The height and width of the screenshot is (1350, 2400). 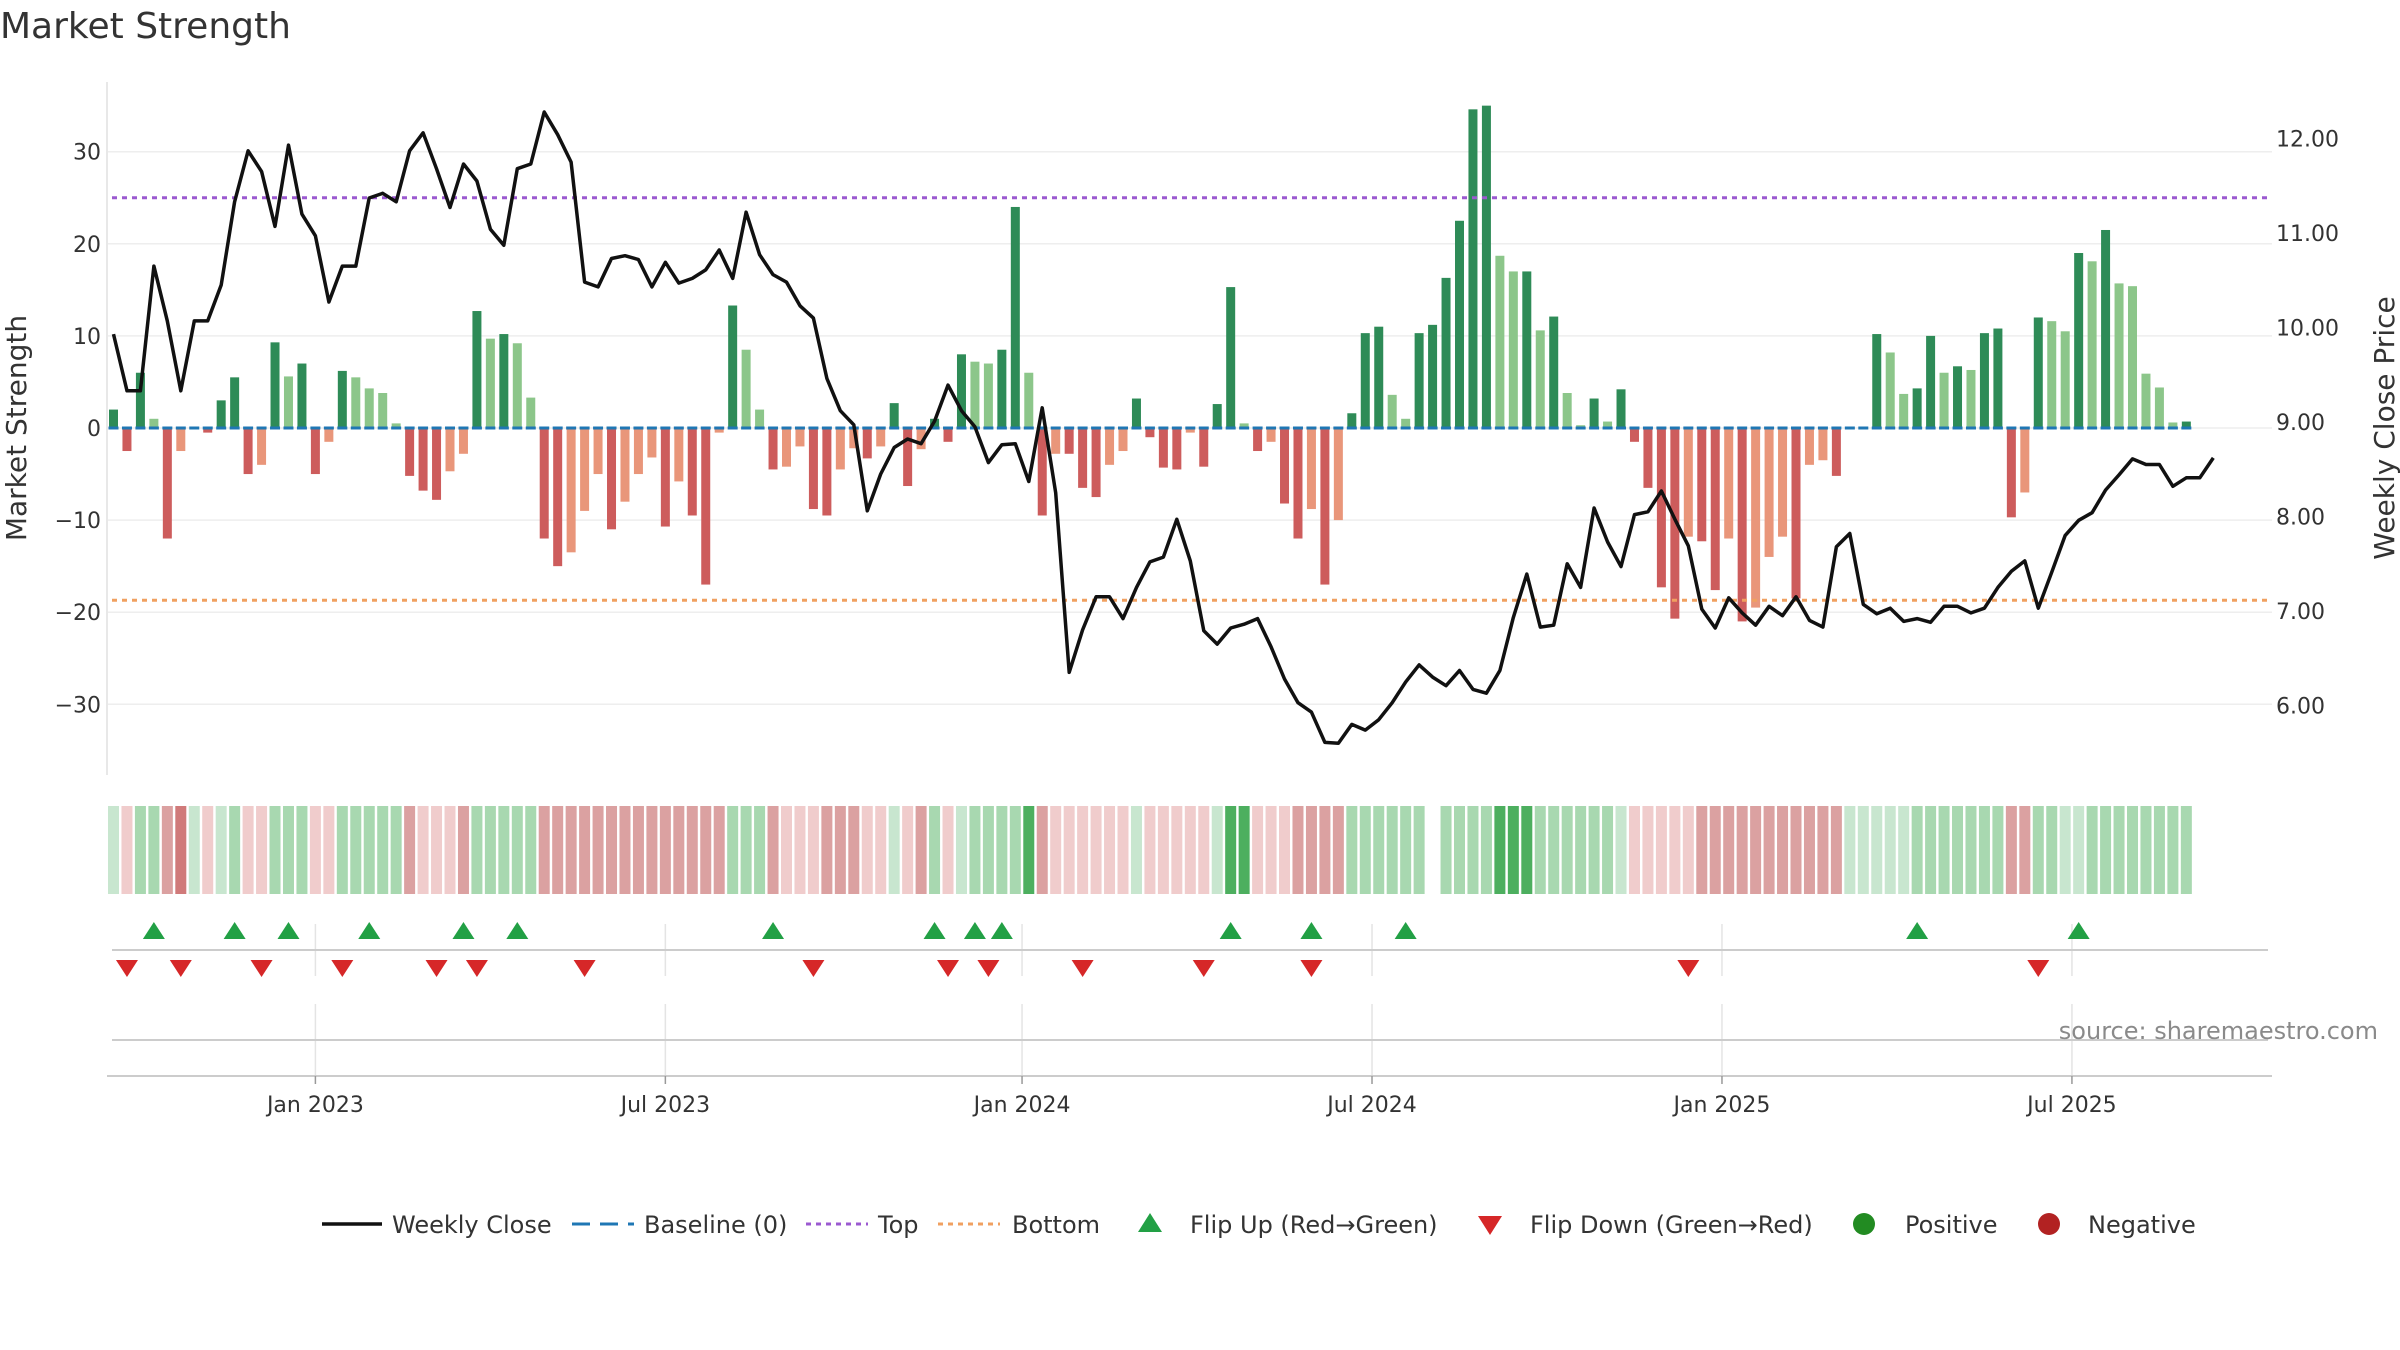 I want to click on y-axis-label: Market Strength, so click(x=16, y=428).